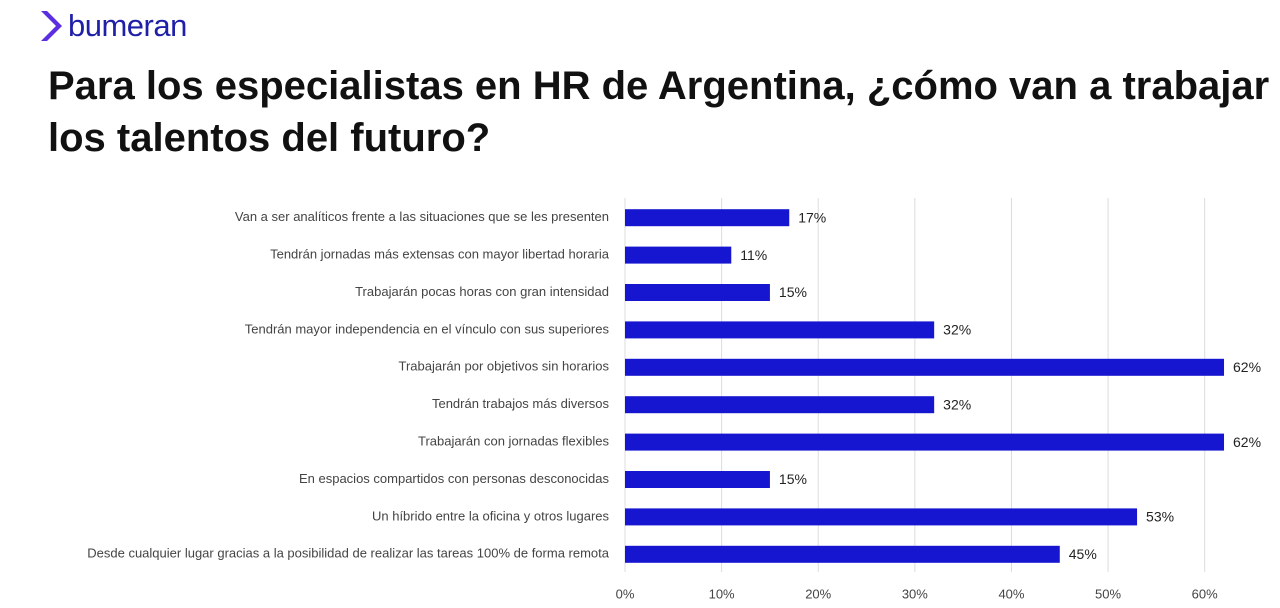 The height and width of the screenshot is (608, 1280). I want to click on x-tick-label: 30%, so click(915, 593).